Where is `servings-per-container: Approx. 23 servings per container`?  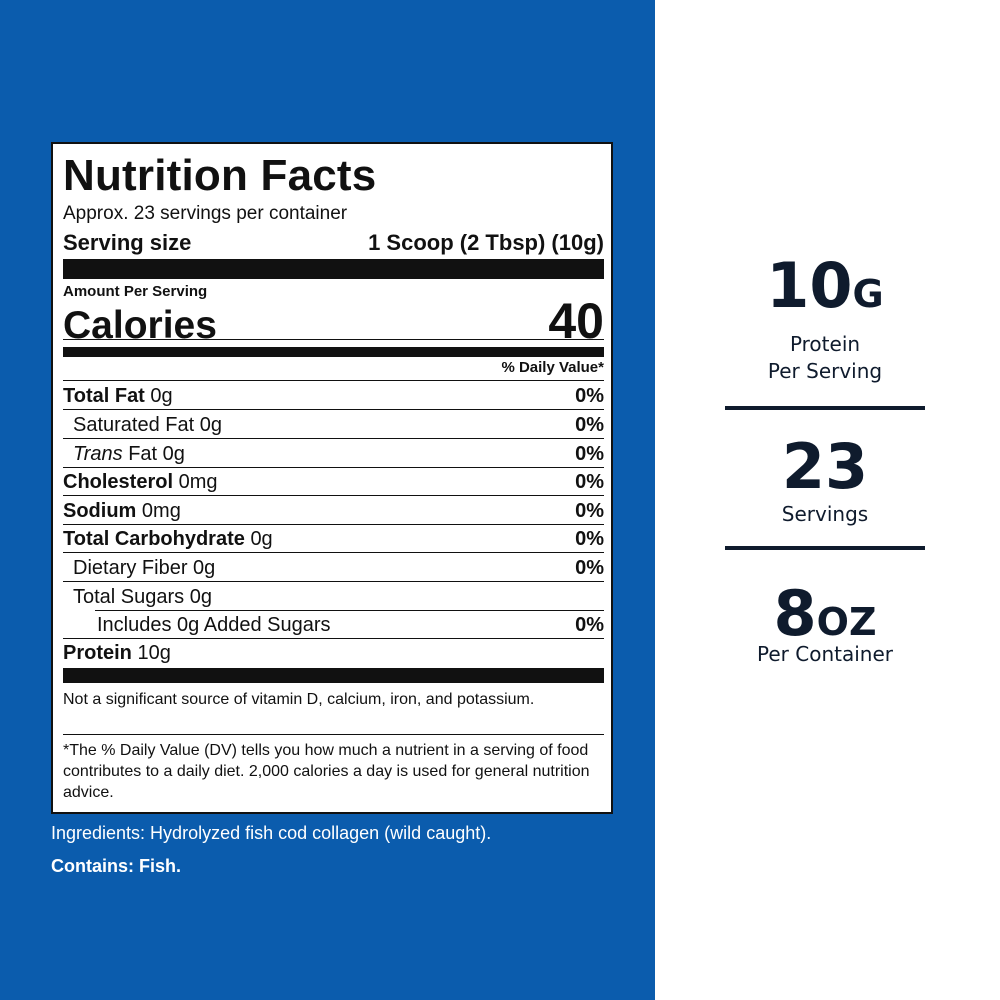 servings-per-container: Approx. 23 servings per container is located at coordinates (205, 213).